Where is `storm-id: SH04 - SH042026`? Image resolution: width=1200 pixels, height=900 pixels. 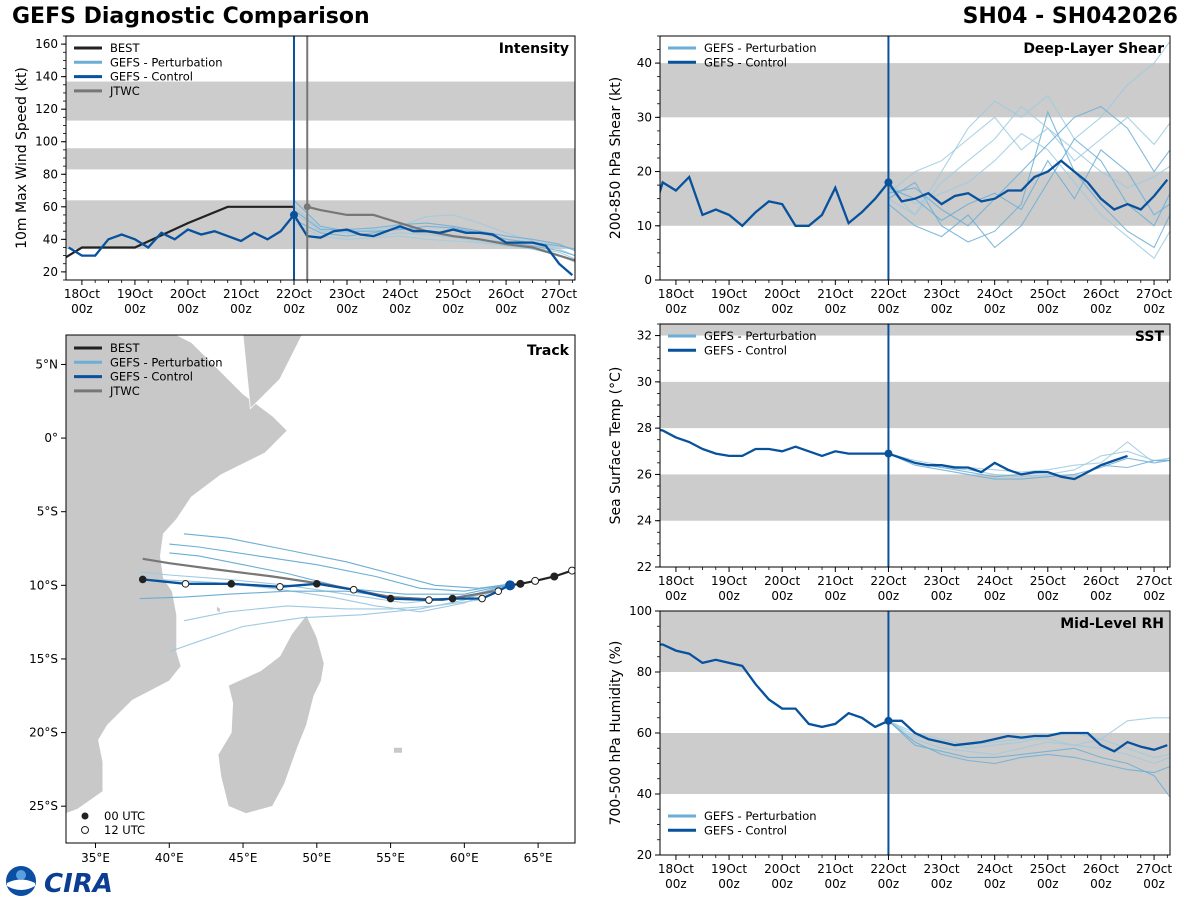 storm-id: SH04 - SH042026 is located at coordinates (1070, 16).